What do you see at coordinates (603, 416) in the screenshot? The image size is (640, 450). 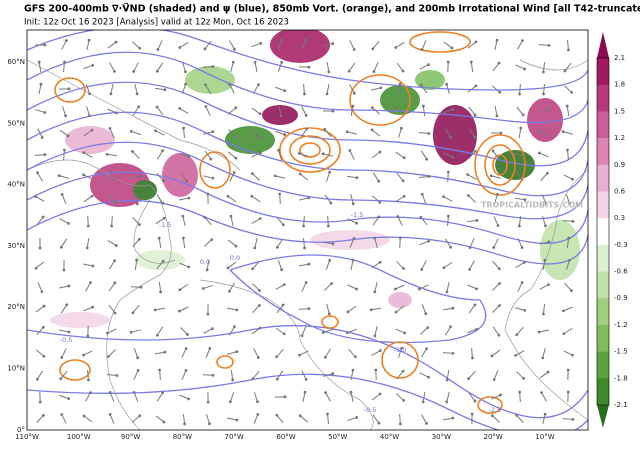 I see `colorbar-bottom` at bounding box center [603, 416].